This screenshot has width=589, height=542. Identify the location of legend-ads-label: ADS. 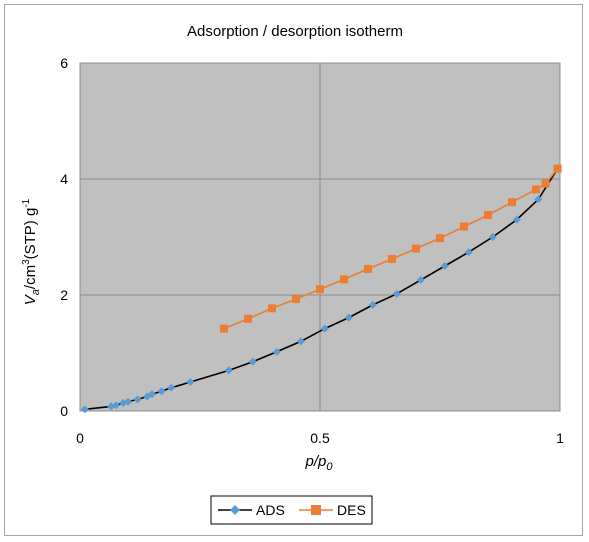
(270, 510).